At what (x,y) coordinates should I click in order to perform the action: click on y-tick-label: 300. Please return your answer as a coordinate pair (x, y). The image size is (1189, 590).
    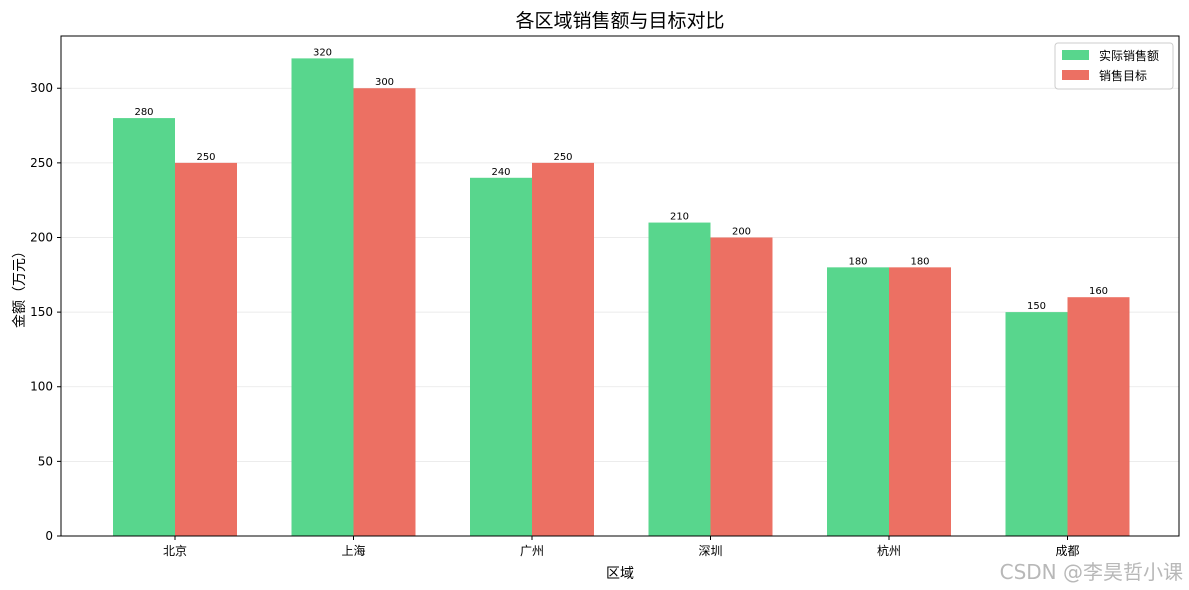
    Looking at the image, I should click on (41, 88).